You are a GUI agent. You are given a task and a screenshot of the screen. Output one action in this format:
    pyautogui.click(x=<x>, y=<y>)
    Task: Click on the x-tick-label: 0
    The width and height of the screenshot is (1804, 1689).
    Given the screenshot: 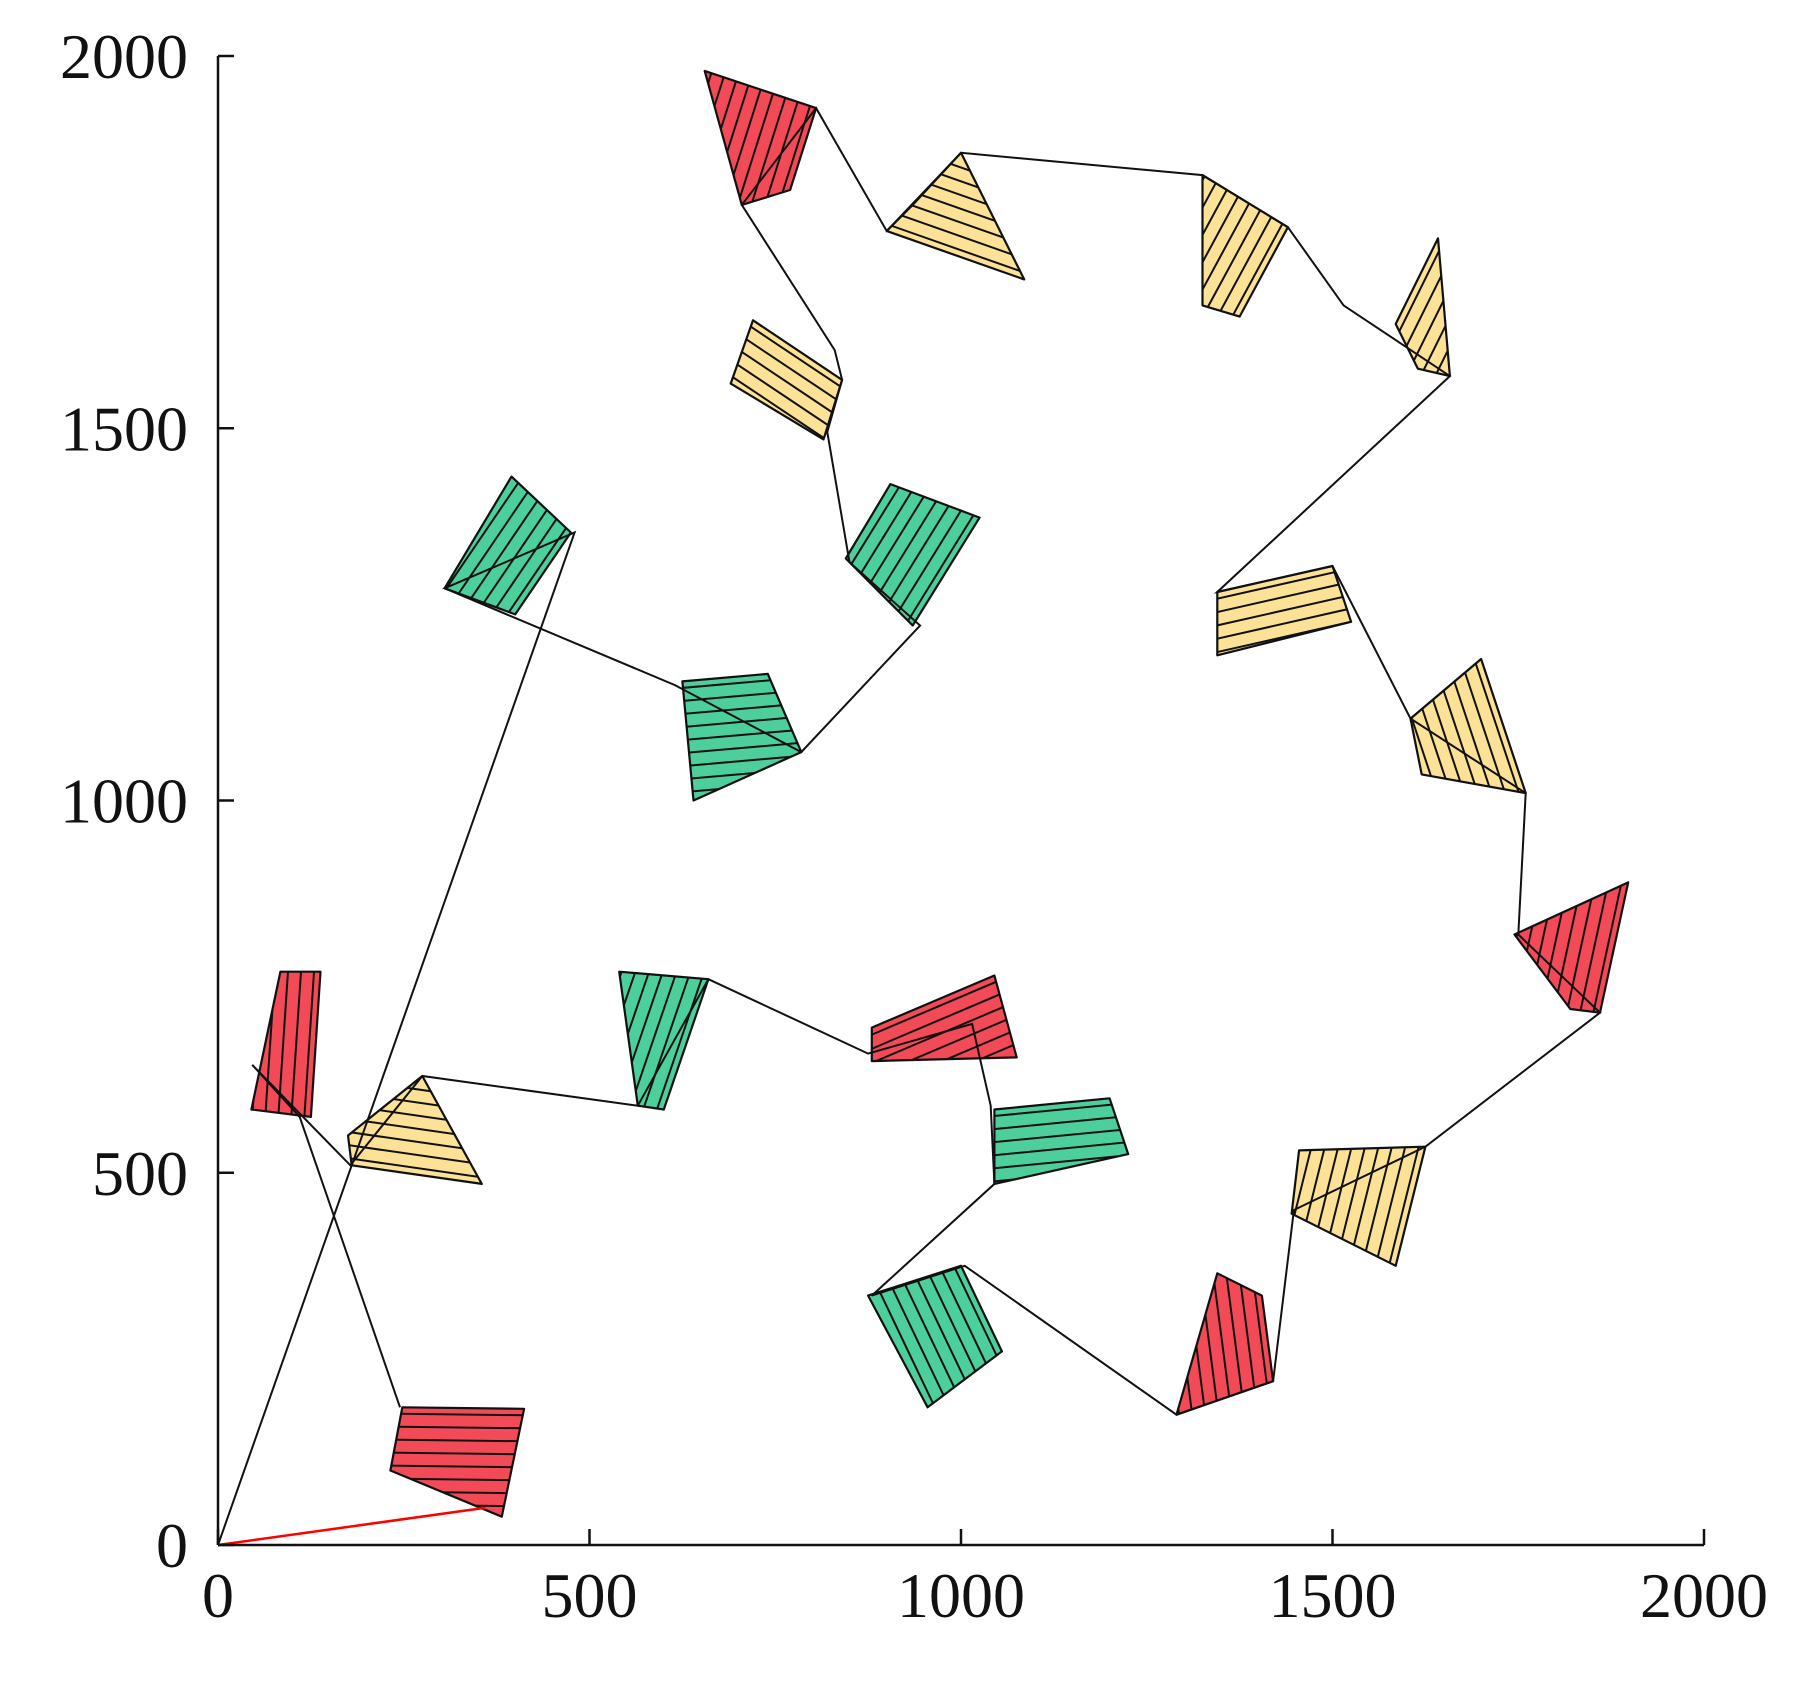 What is the action you would take?
    pyautogui.click(x=218, y=1595)
    